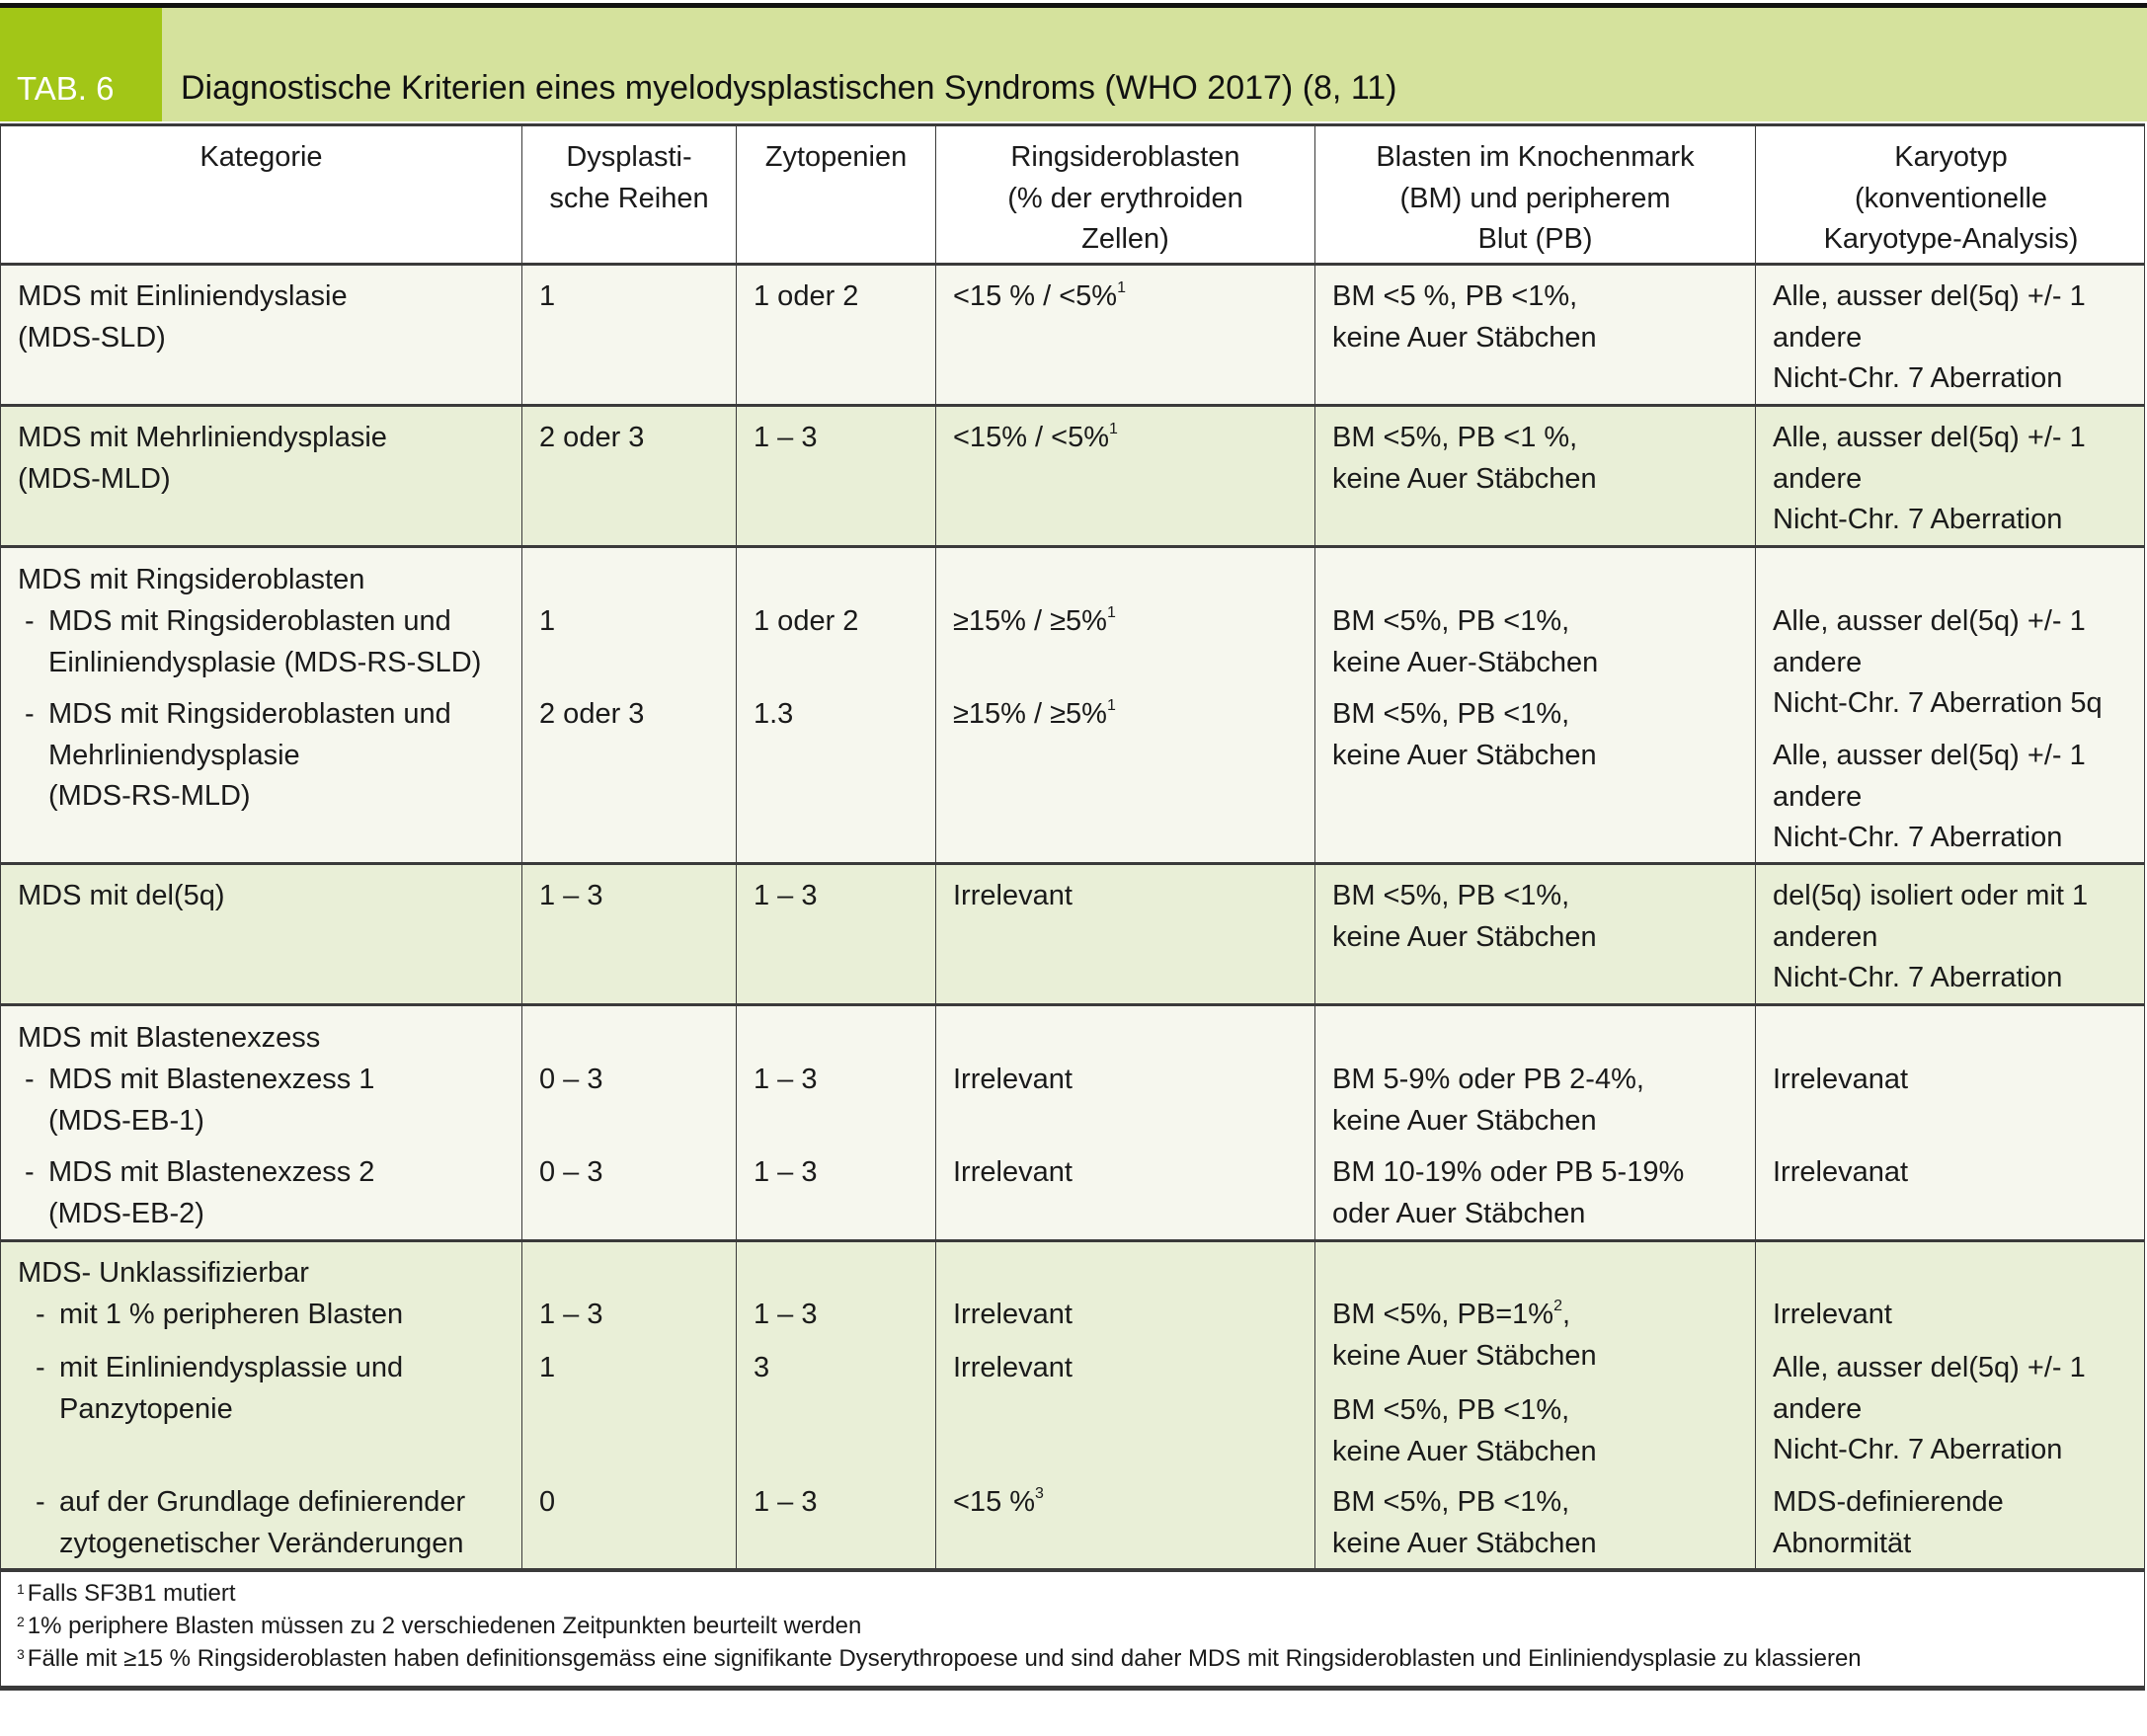 Image resolution: width=2147 pixels, height=1736 pixels. I want to click on cell-text: 1 oder 2, so click(807, 621).